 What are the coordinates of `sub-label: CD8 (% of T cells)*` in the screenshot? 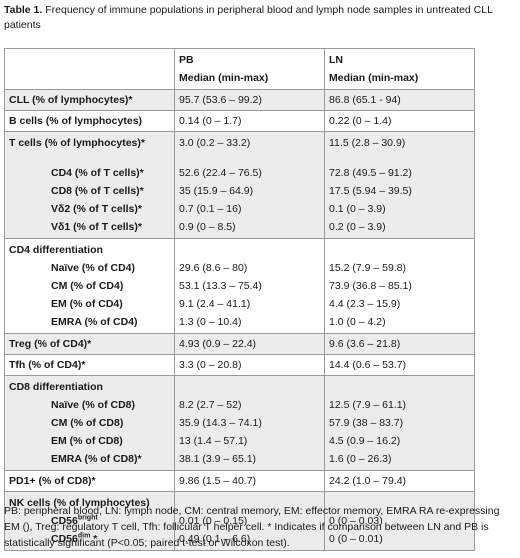 It's located at (97, 191).